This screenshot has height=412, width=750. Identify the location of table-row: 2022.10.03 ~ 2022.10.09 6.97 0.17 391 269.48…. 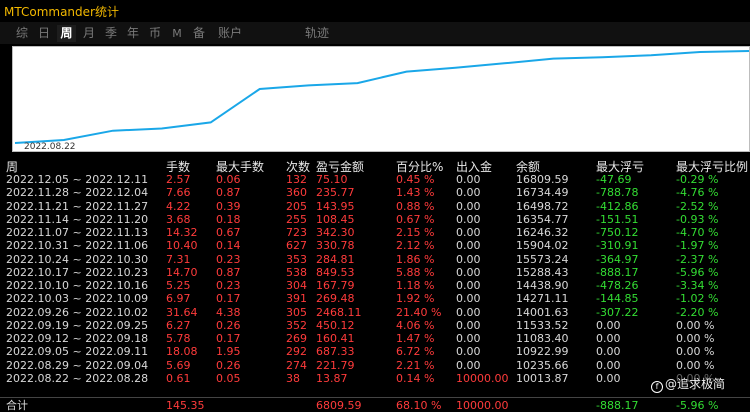
(375, 298).